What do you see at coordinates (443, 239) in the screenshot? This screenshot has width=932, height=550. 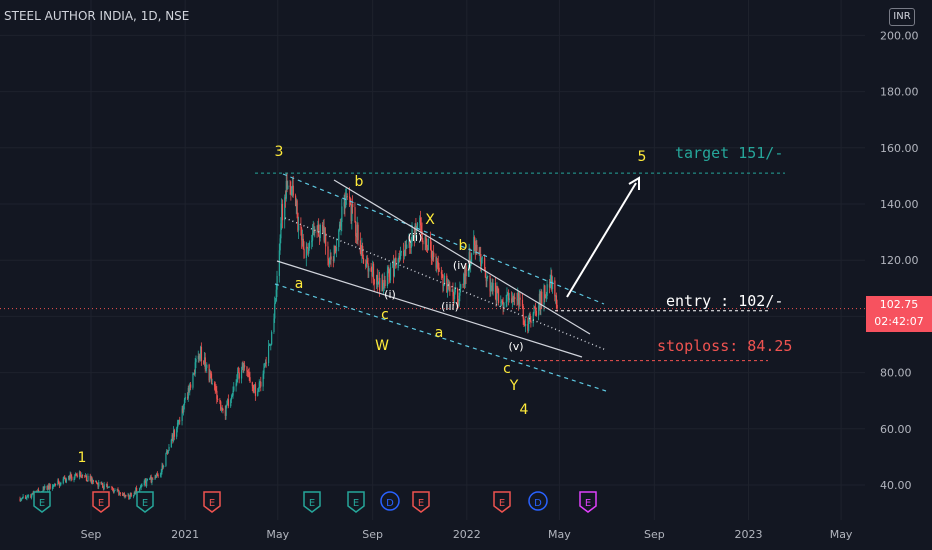 I see `channel-upper` at bounding box center [443, 239].